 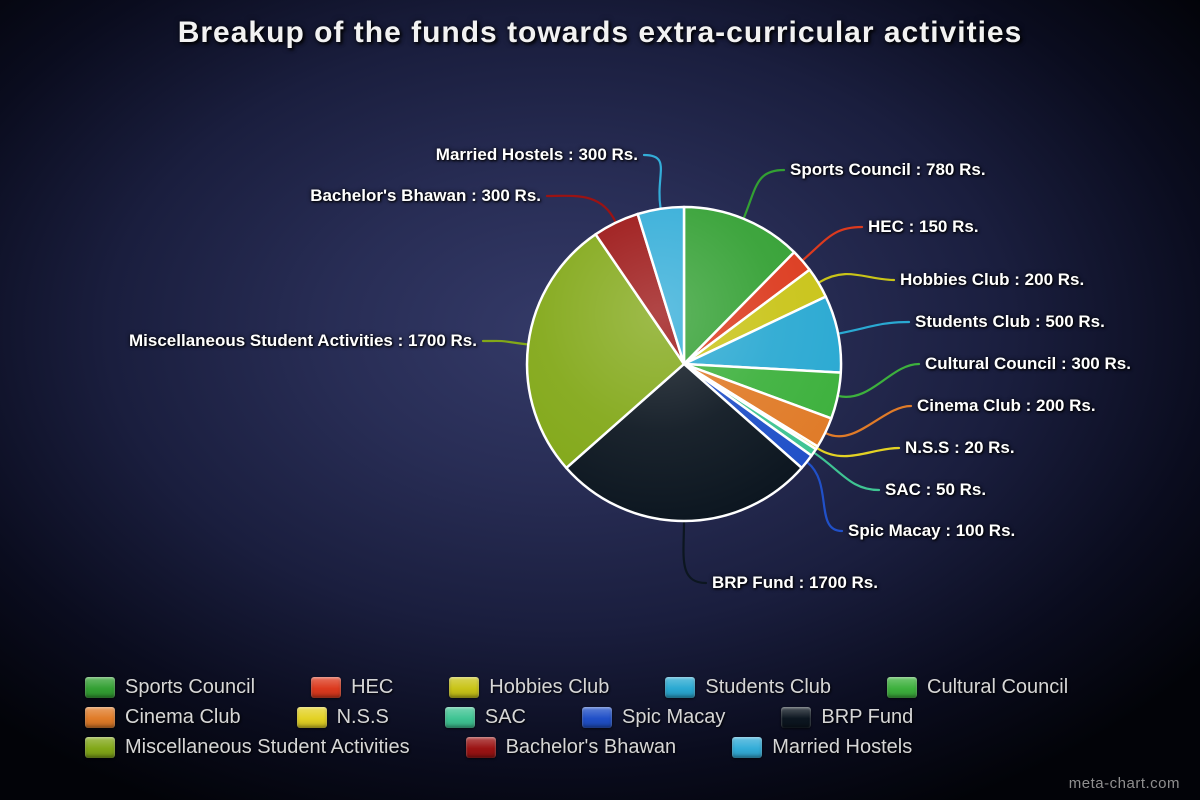 What do you see at coordinates (536, 154) in the screenshot?
I see `slice-label-married-hostels: Married Hostels : 300 Rs.` at bounding box center [536, 154].